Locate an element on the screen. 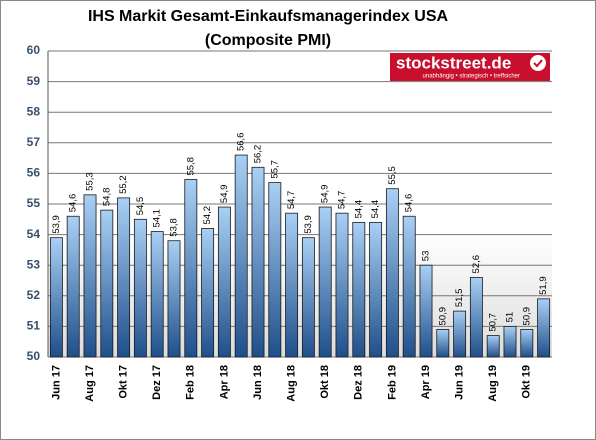 The width and height of the screenshot is (596, 440). value-label: 51 is located at coordinates (510, 317).